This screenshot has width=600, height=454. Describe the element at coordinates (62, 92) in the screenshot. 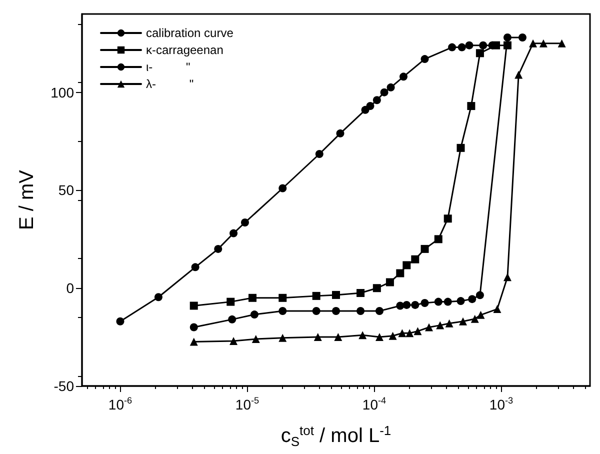

I see `y-tick-label: 100` at that location.